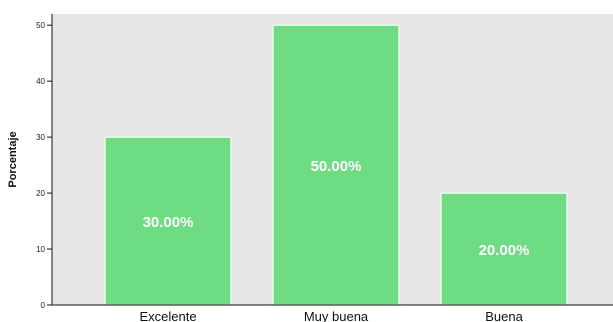 The height and width of the screenshot is (322, 613). Describe the element at coordinates (43, 305) in the screenshot. I see `y-tick-label-0: 0` at that location.